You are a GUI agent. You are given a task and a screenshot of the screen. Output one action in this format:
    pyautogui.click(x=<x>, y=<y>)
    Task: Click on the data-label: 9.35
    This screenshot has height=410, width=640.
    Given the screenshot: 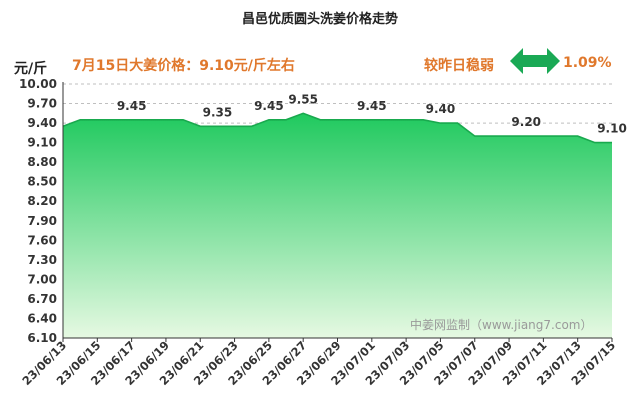 What is the action you would take?
    pyautogui.click(x=218, y=112)
    